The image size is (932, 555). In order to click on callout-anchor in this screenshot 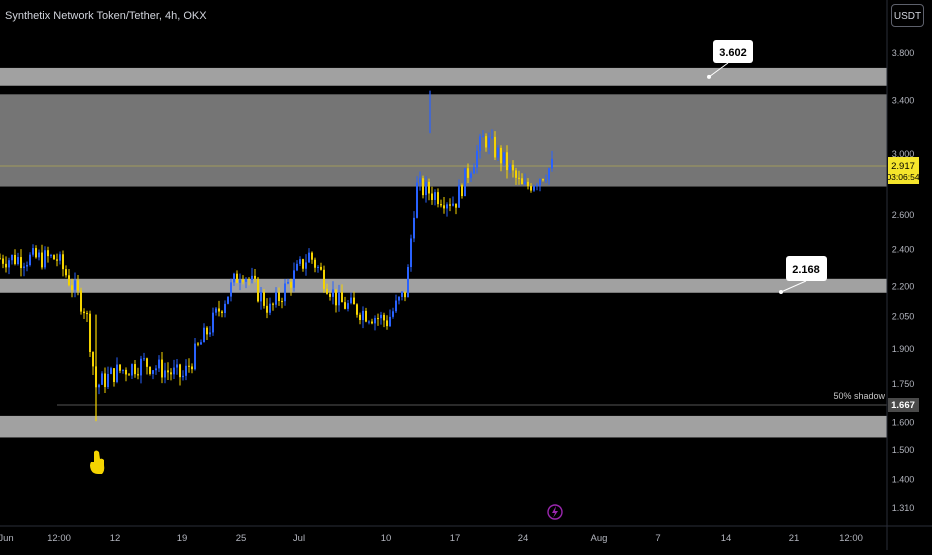, I will do `click(781, 292)`.